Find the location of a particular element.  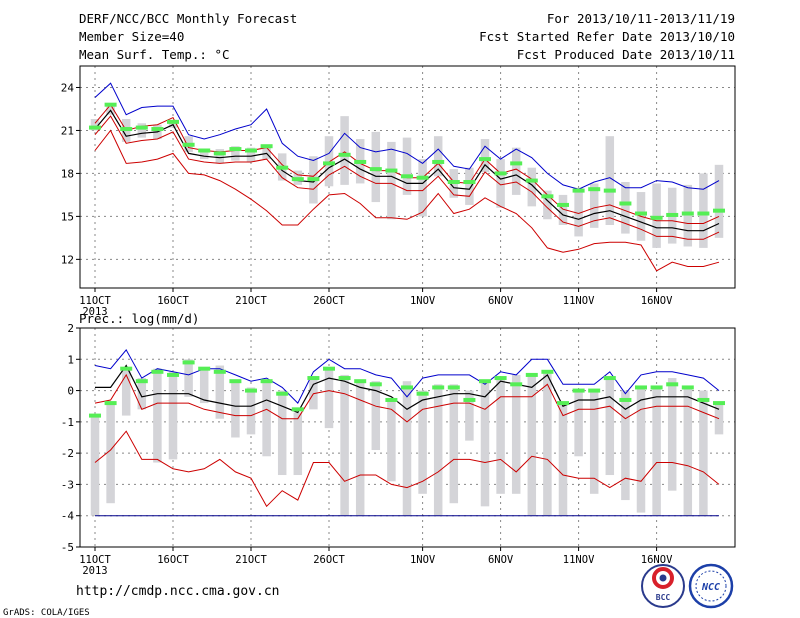

prec-ytick-label: -2 is located at coordinates (67, 453).